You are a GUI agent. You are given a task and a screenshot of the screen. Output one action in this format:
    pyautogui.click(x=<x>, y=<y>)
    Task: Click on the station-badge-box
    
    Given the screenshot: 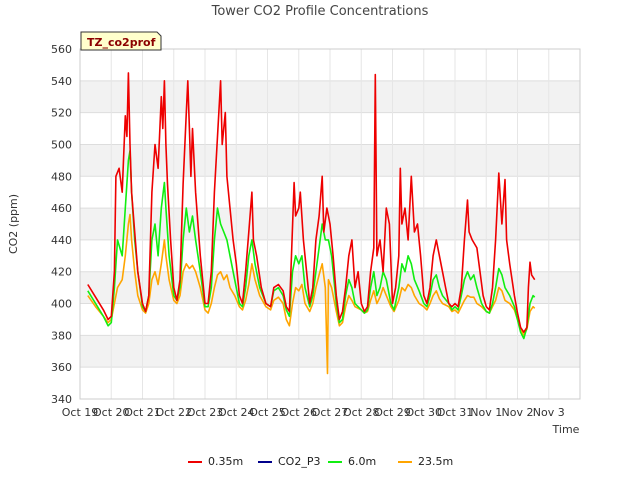 What is the action you would take?
    pyautogui.click(x=121, y=41)
    